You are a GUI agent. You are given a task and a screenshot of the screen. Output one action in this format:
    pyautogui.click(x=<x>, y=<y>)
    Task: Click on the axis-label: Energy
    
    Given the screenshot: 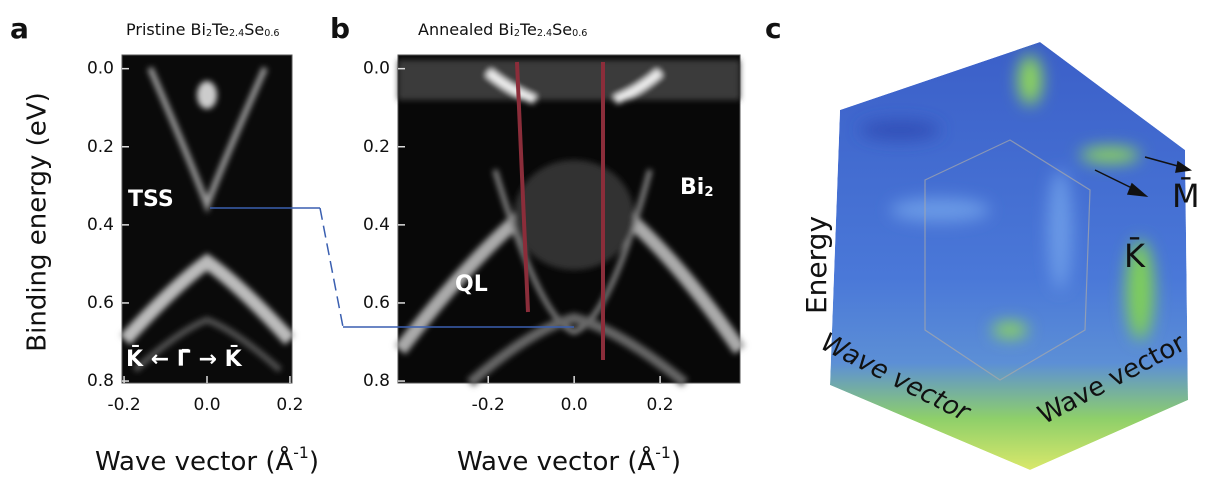 What is the action you would take?
    pyautogui.click(x=816, y=265)
    